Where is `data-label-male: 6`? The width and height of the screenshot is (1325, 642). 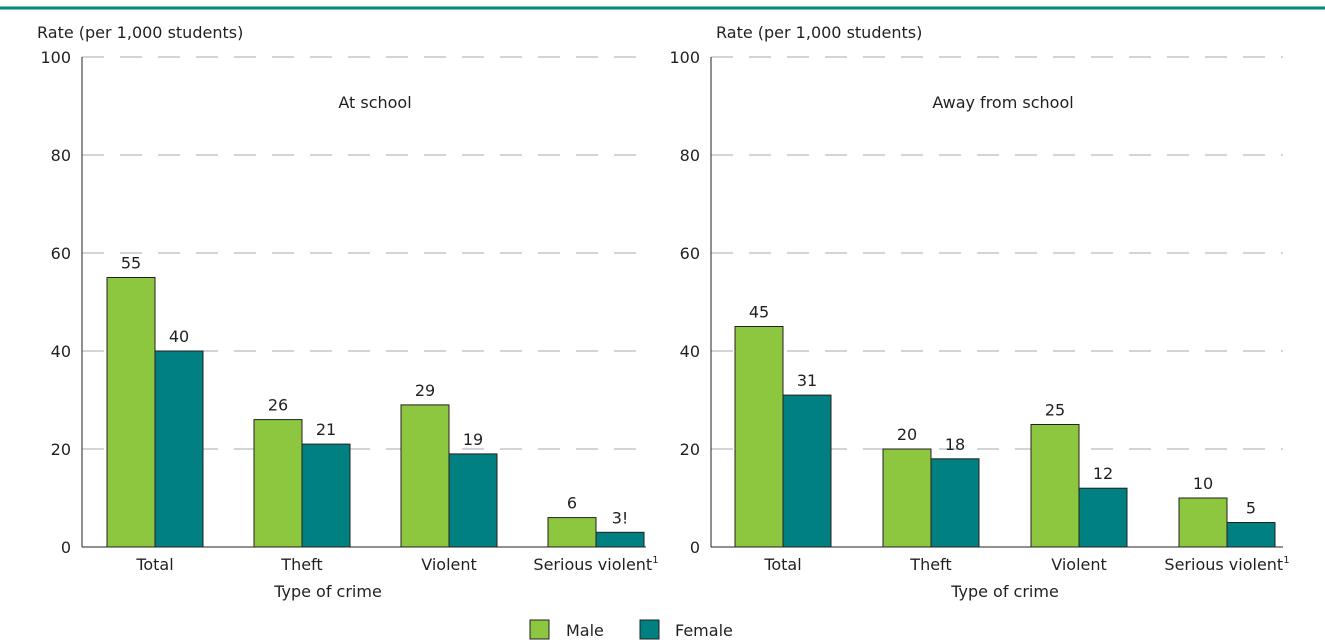
data-label-male: 6 is located at coordinates (572, 503).